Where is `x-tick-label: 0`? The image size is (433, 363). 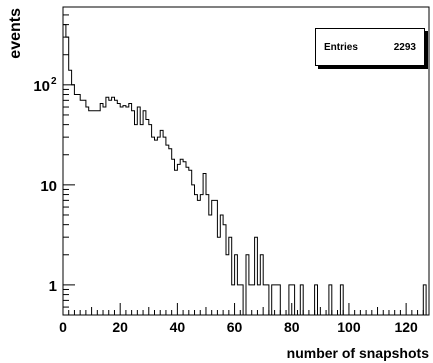 x-tick-label: 0 is located at coordinates (63, 327).